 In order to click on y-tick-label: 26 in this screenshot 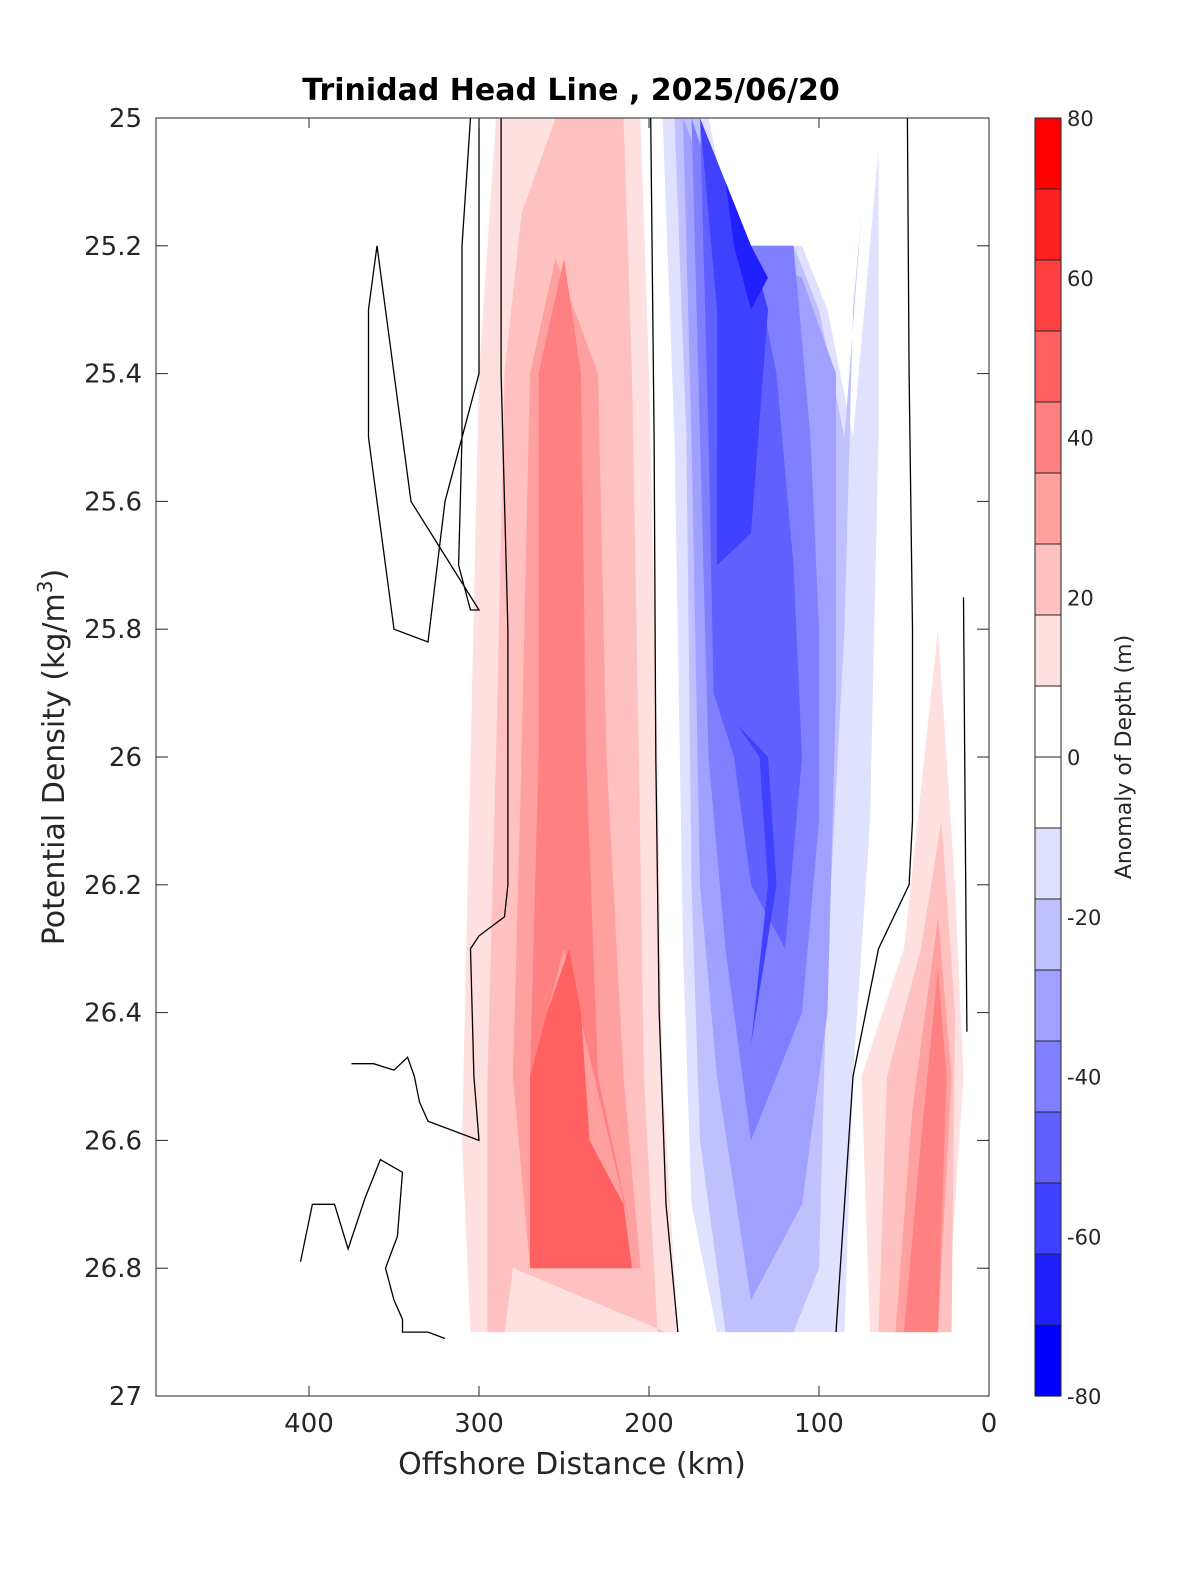, I will do `click(125, 758)`.